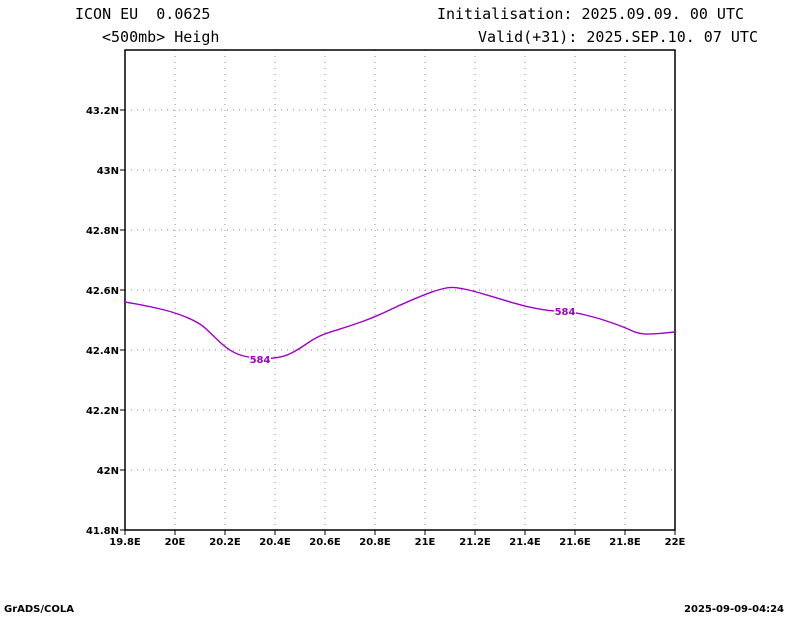 The height and width of the screenshot is (618, 800). What do you see at coordinates (225, 542) in the screenshot?
I see `x-tick-label: 20.2E` at bounding box center [225, 542].